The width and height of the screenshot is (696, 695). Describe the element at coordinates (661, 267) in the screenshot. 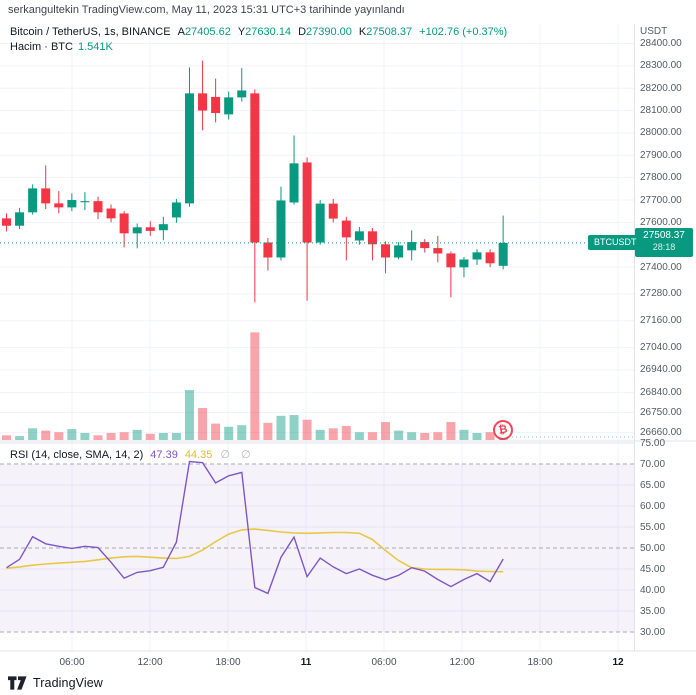

I see `price-tick-label: 27400.00` at that location.